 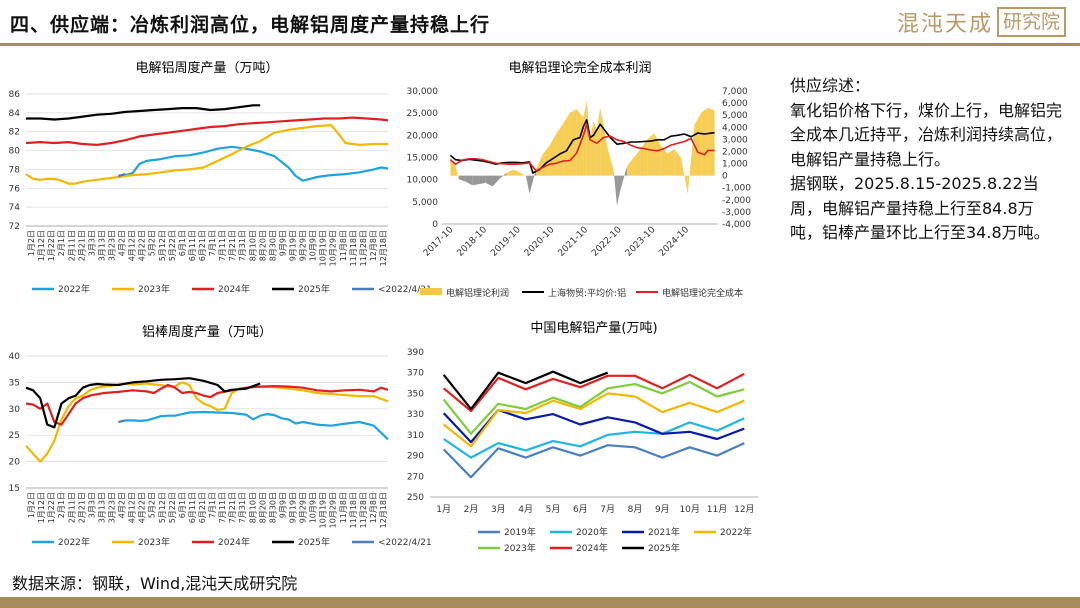 I want to click on x-tick-label: 2022-10, so click(x=607, y=242).